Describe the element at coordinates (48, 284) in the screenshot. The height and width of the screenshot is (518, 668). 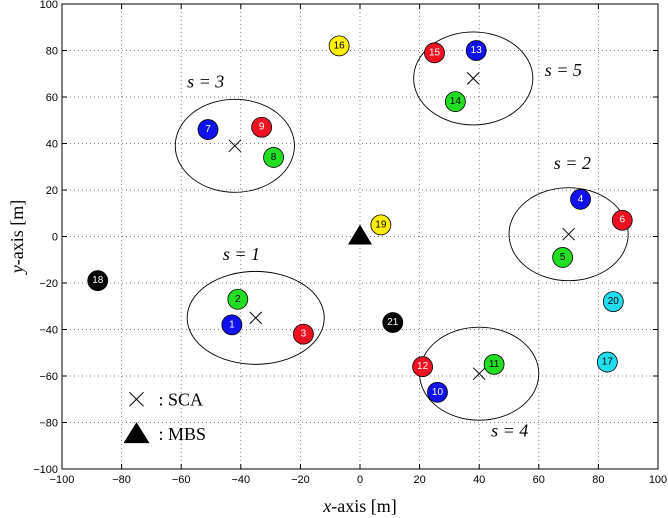
I see `y-tick-label: −20` at that location.